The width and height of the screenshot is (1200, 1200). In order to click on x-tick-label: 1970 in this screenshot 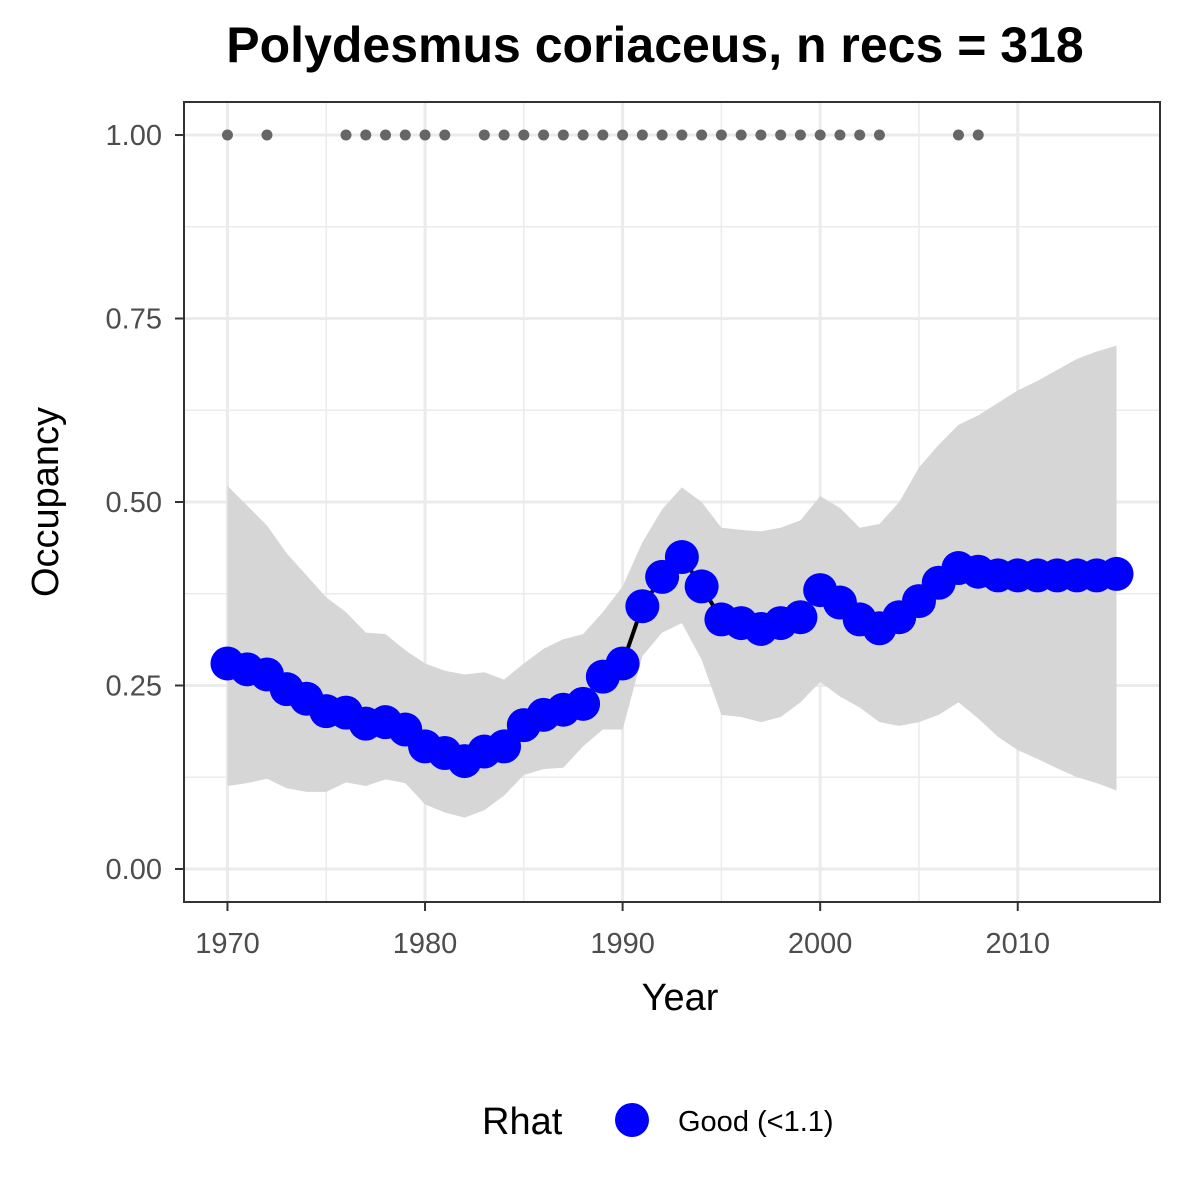, I will do `click(227, 944)`.